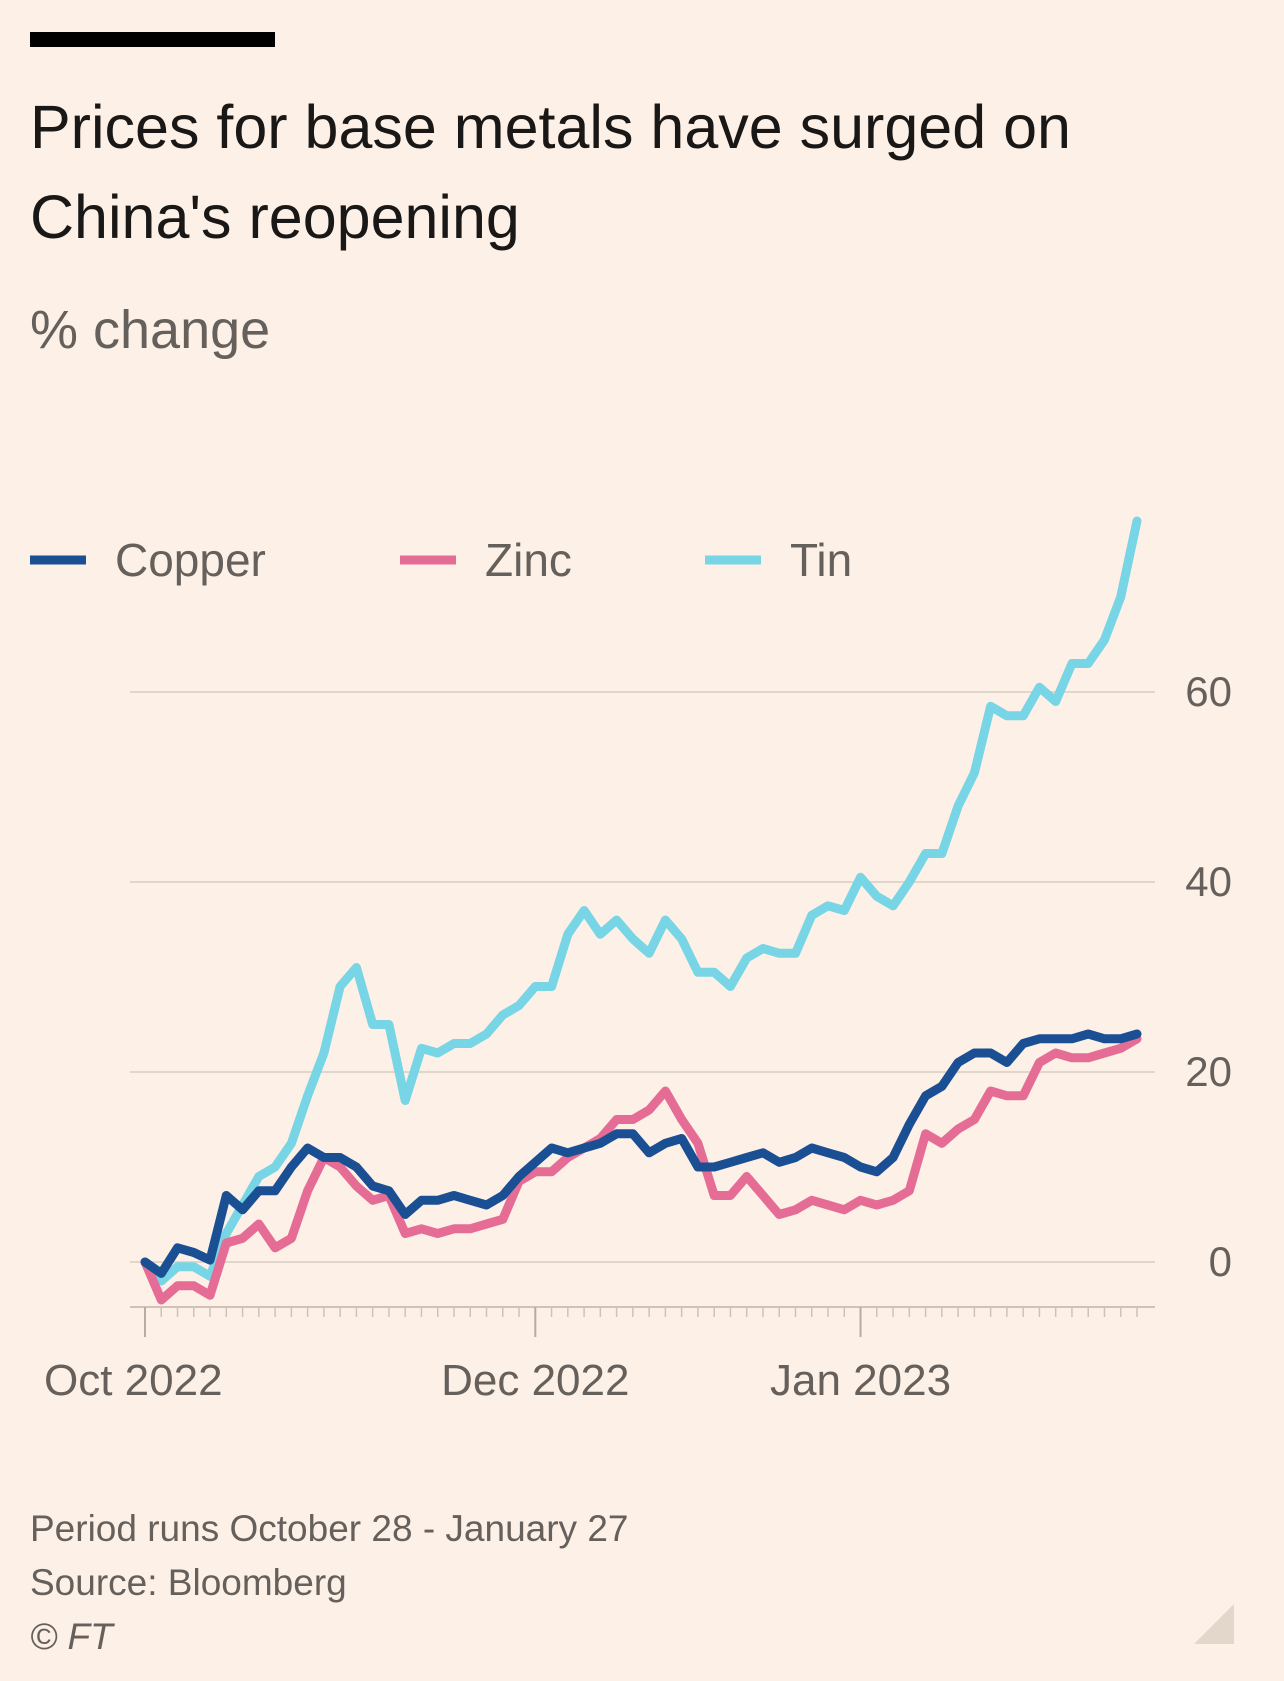 The width and height of the screenshot is (1284, 1681). I want to click on y-tick-label-0: 0, so click(1220, 1261).